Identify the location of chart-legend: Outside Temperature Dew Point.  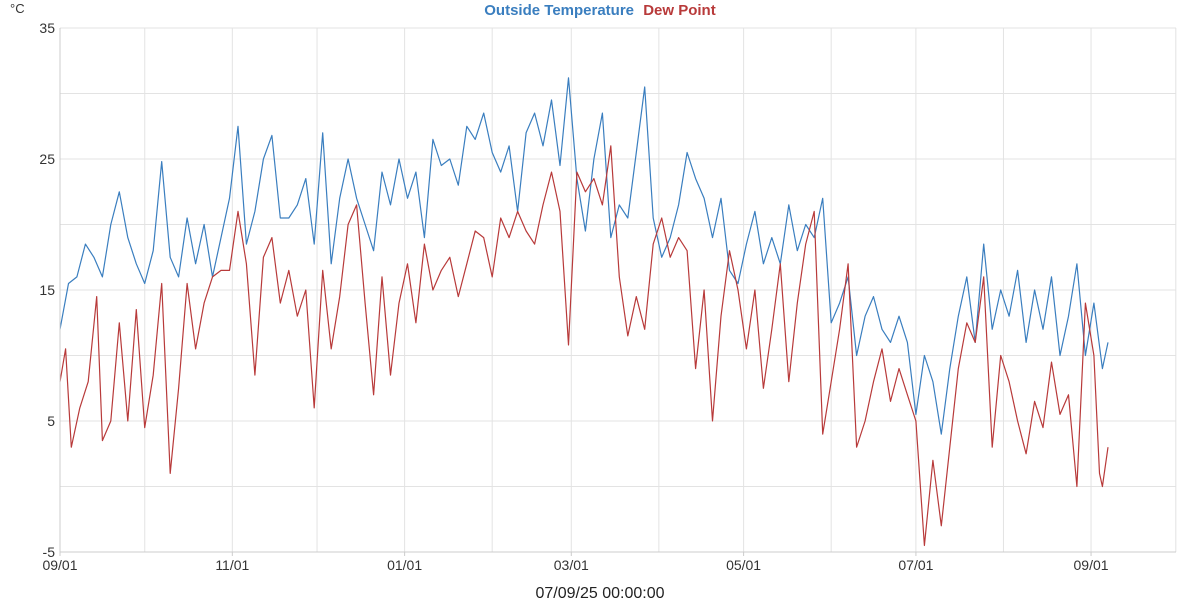
(599, 10).